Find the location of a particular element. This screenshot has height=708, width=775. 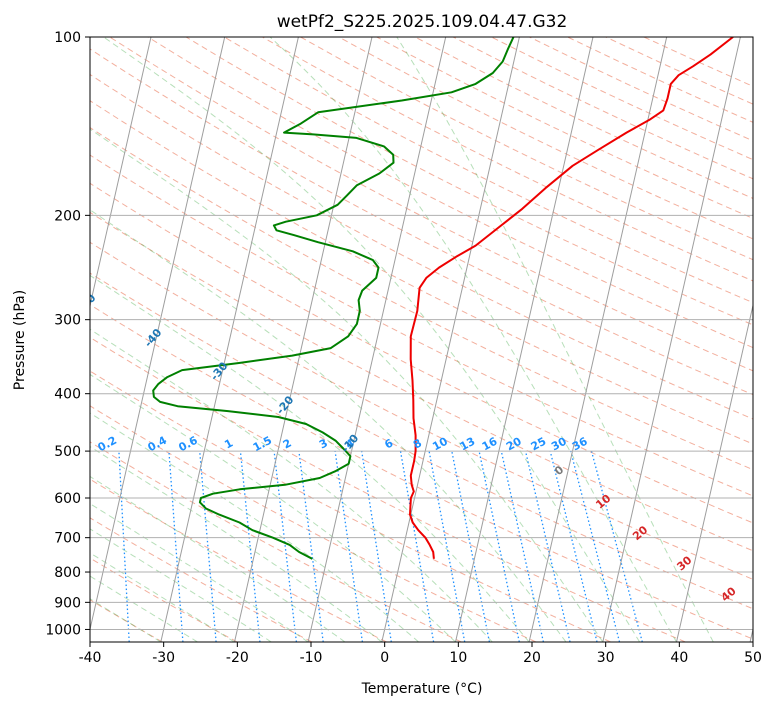

y-tick-label: 1000 is located at coordinates (63, 630).